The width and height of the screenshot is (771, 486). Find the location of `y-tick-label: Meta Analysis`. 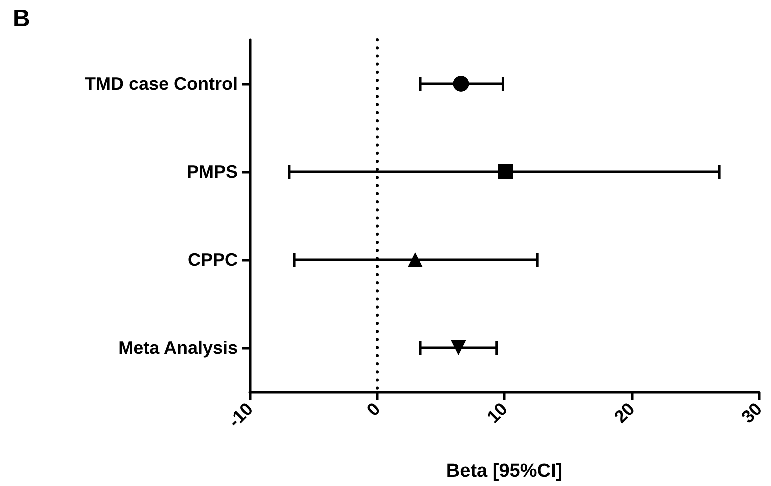

y-tick-label: Meta Analysis is located at coordinates (178, 348).